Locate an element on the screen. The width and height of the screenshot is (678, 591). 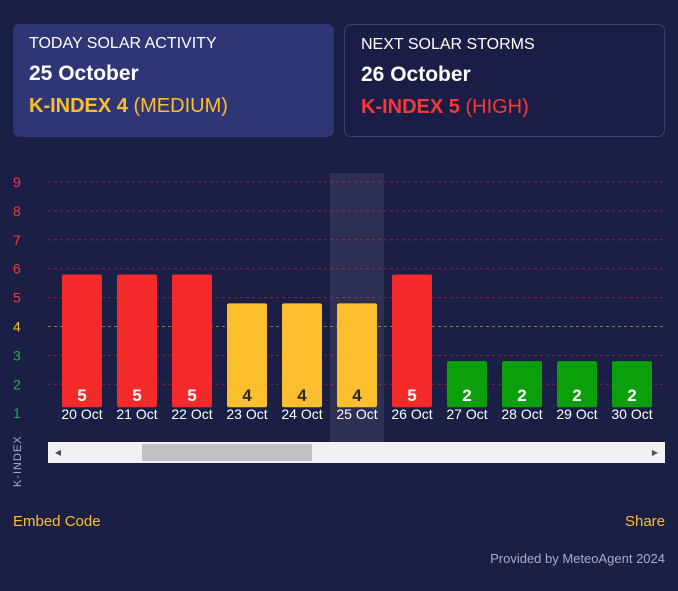
x-tick-label: 25 Oct is located at coordinates (356, 414).